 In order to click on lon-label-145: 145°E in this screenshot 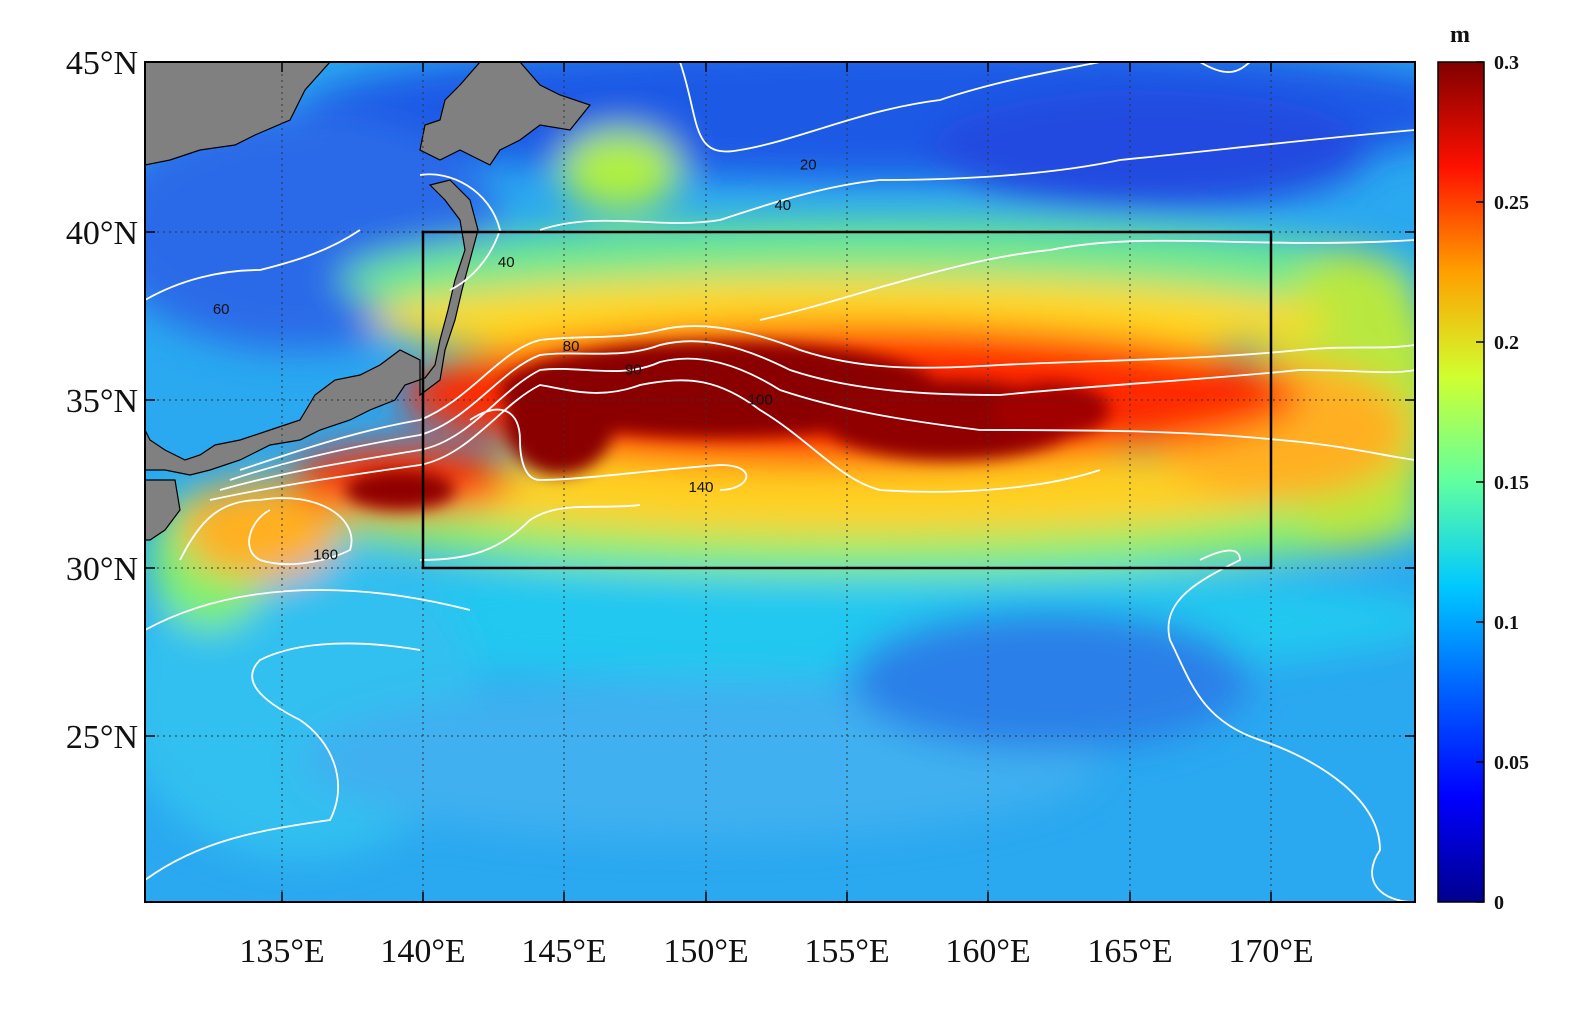, I will do `click(563, 951)`.